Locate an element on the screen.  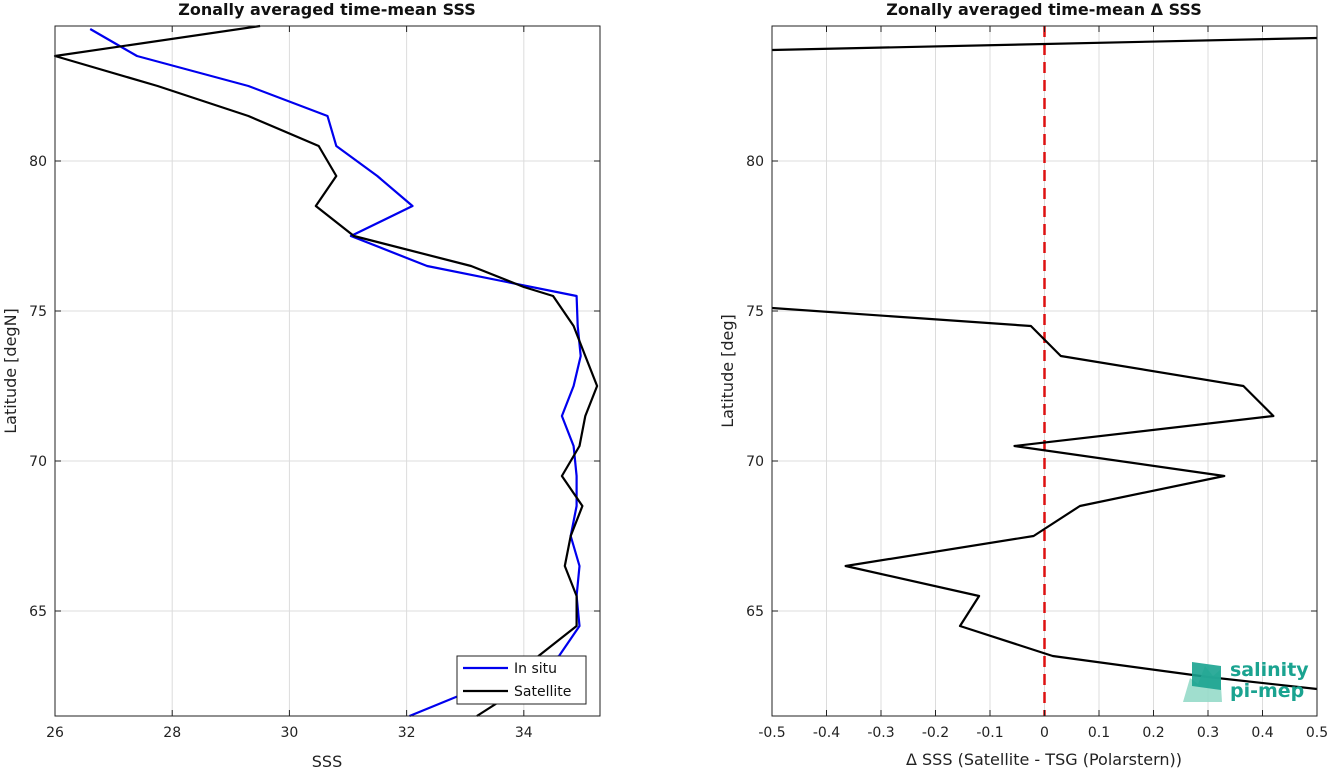
logo-flag-icon is located at coordinates (1206, 676).